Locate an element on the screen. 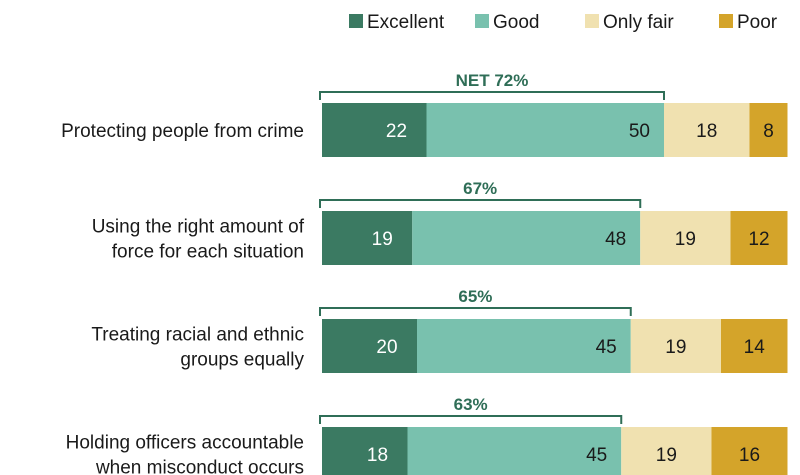 The height and width of the screenshot is (475, 800). legend-label-poor: Poor is located at coordinates (757, 22).